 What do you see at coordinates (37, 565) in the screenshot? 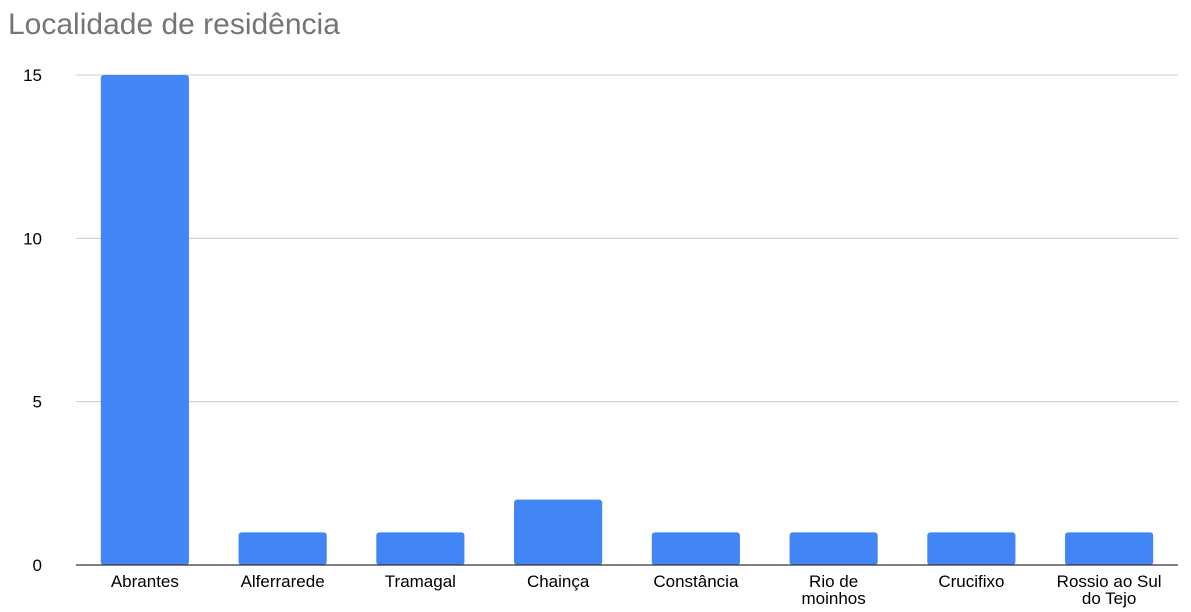
I see `y-tick-label: 0` at bounding box center [37, 565].